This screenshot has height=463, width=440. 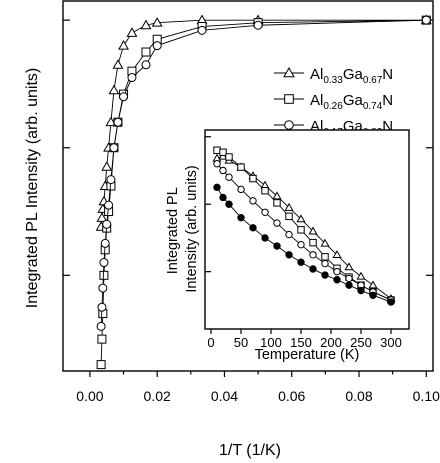 What do you see at coordinates (301, 342) in the screenshot?
I see `inset-x-tick-label: 150` at bounding box center [301, 342].